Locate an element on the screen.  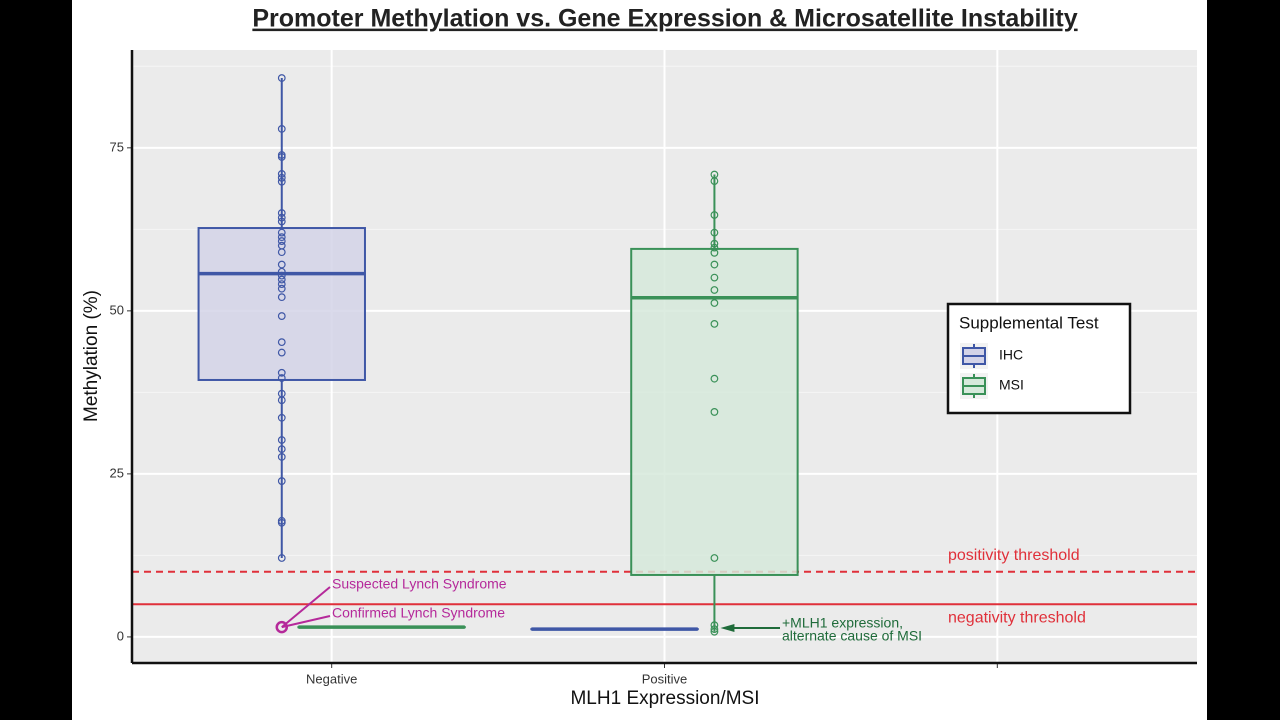
annotation-text: Suspected Lynch Syndrome is located at coordinates (419, 584).